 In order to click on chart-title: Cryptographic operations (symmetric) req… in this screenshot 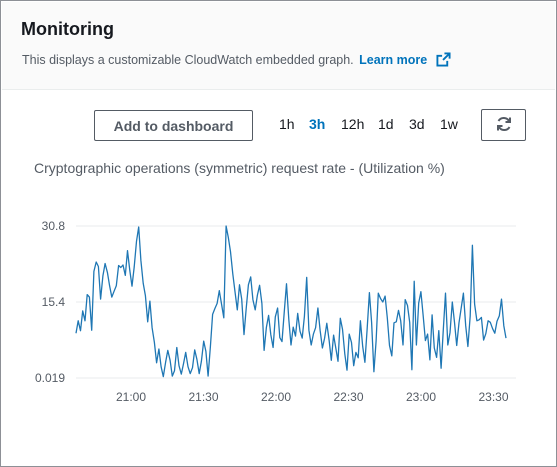, I will do `click(239, 168)`.